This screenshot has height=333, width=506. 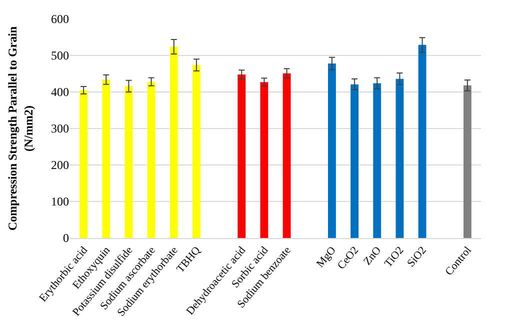 What do you see at coordinates (21, 128) in the screenshot?
I see `y-axis-title: Compression Strength Parallel to Grain (N/mm2)` at bounding box center [21, 128].